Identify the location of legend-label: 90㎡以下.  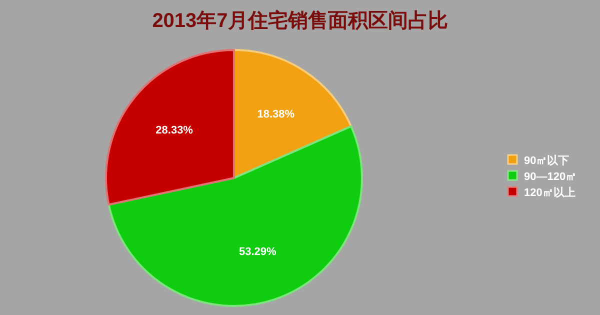
(547, 160).